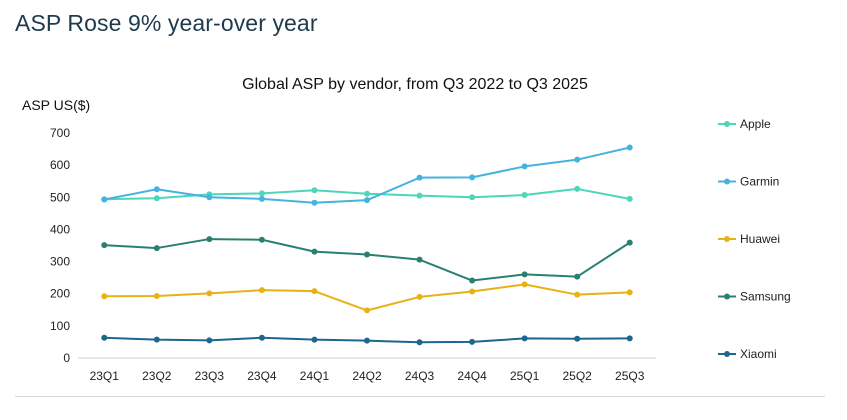  What do you see at coordinates (755, 124) in the screenshot?
I see `legend-label-apple: Apple` at bounding box center [755, 124].